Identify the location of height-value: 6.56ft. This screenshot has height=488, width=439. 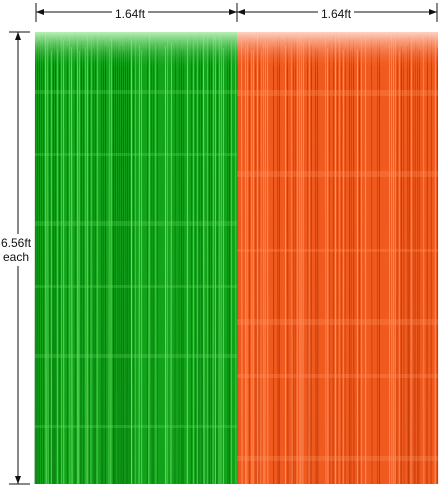
(16, 243).